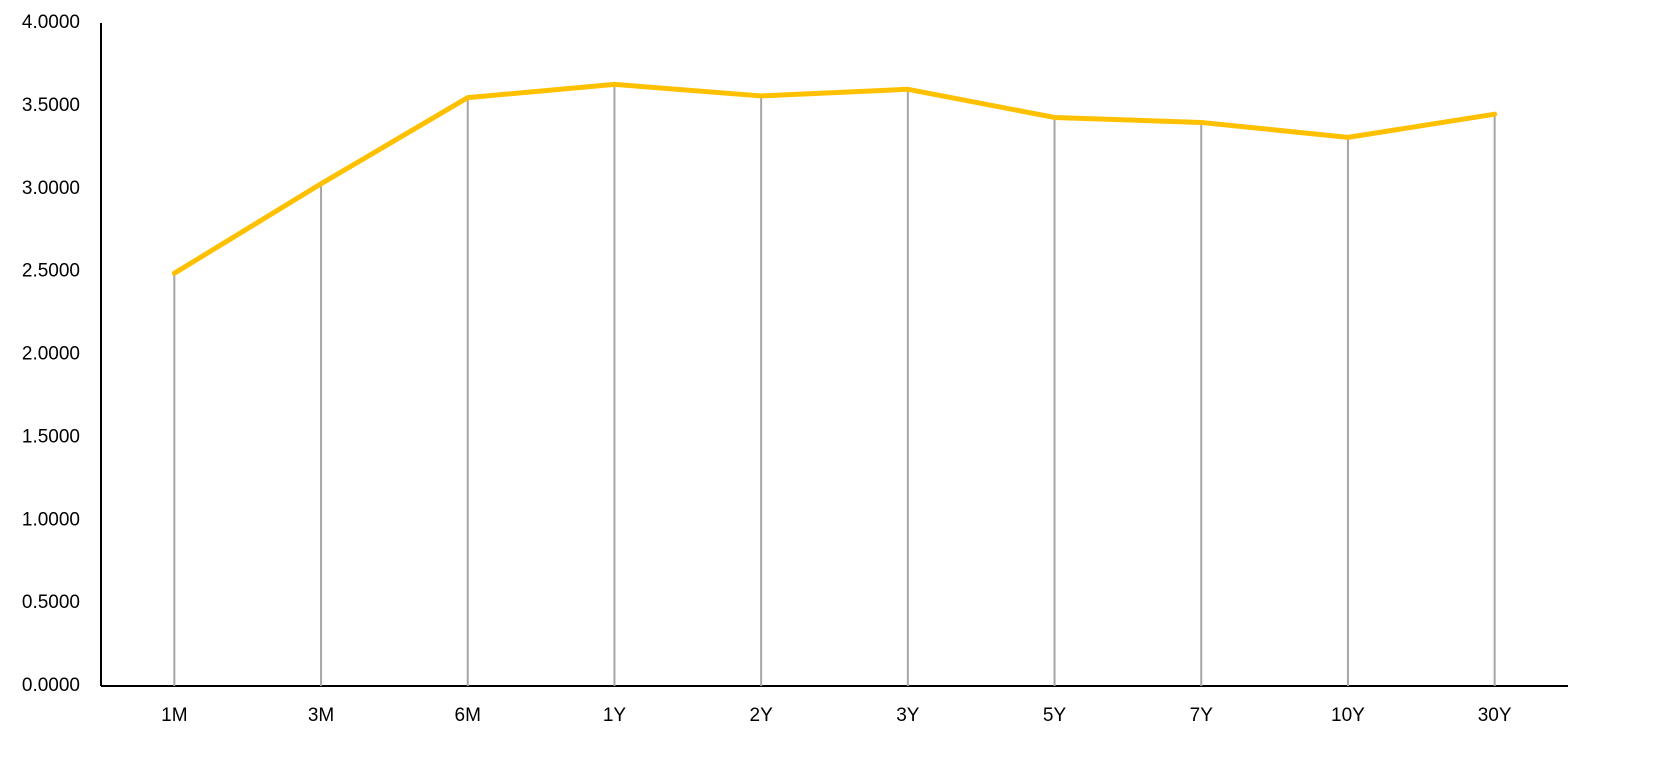 This screenshot has width=1668, height=774. What do you see at coordinates (1202, 715) in the screenshot?
I see `x-tick-label: 7Y` at bounding box center [1202, 715].